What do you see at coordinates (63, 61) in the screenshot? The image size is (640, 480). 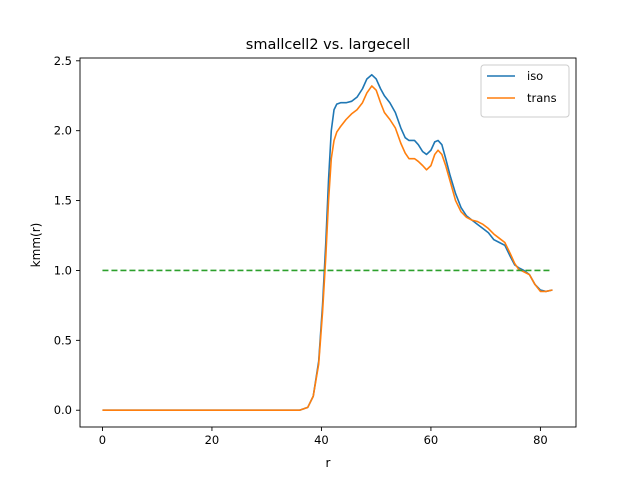 I see `y-tick-label: 2.5` at bounding box center [63, 61].